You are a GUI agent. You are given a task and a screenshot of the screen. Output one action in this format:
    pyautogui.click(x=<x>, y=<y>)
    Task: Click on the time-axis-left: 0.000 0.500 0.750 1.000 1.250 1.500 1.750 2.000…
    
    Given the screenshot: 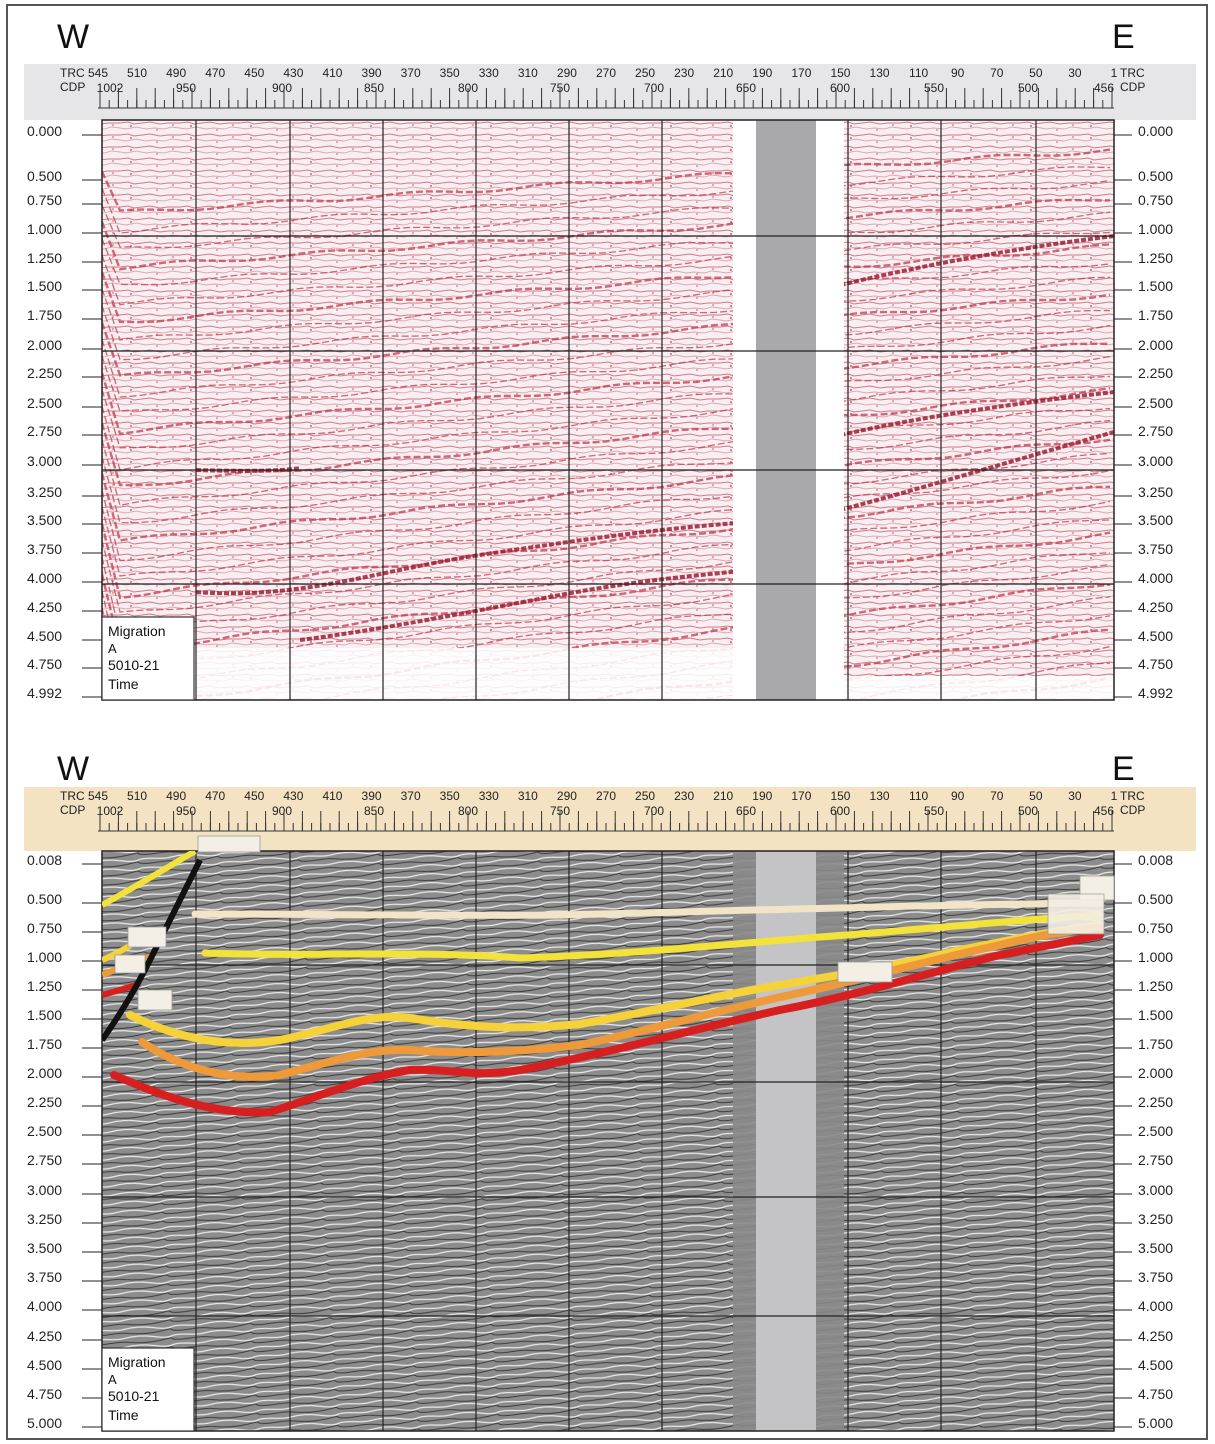 What is the action you would take?
    pyautogui.click(x=64, y=412)
    